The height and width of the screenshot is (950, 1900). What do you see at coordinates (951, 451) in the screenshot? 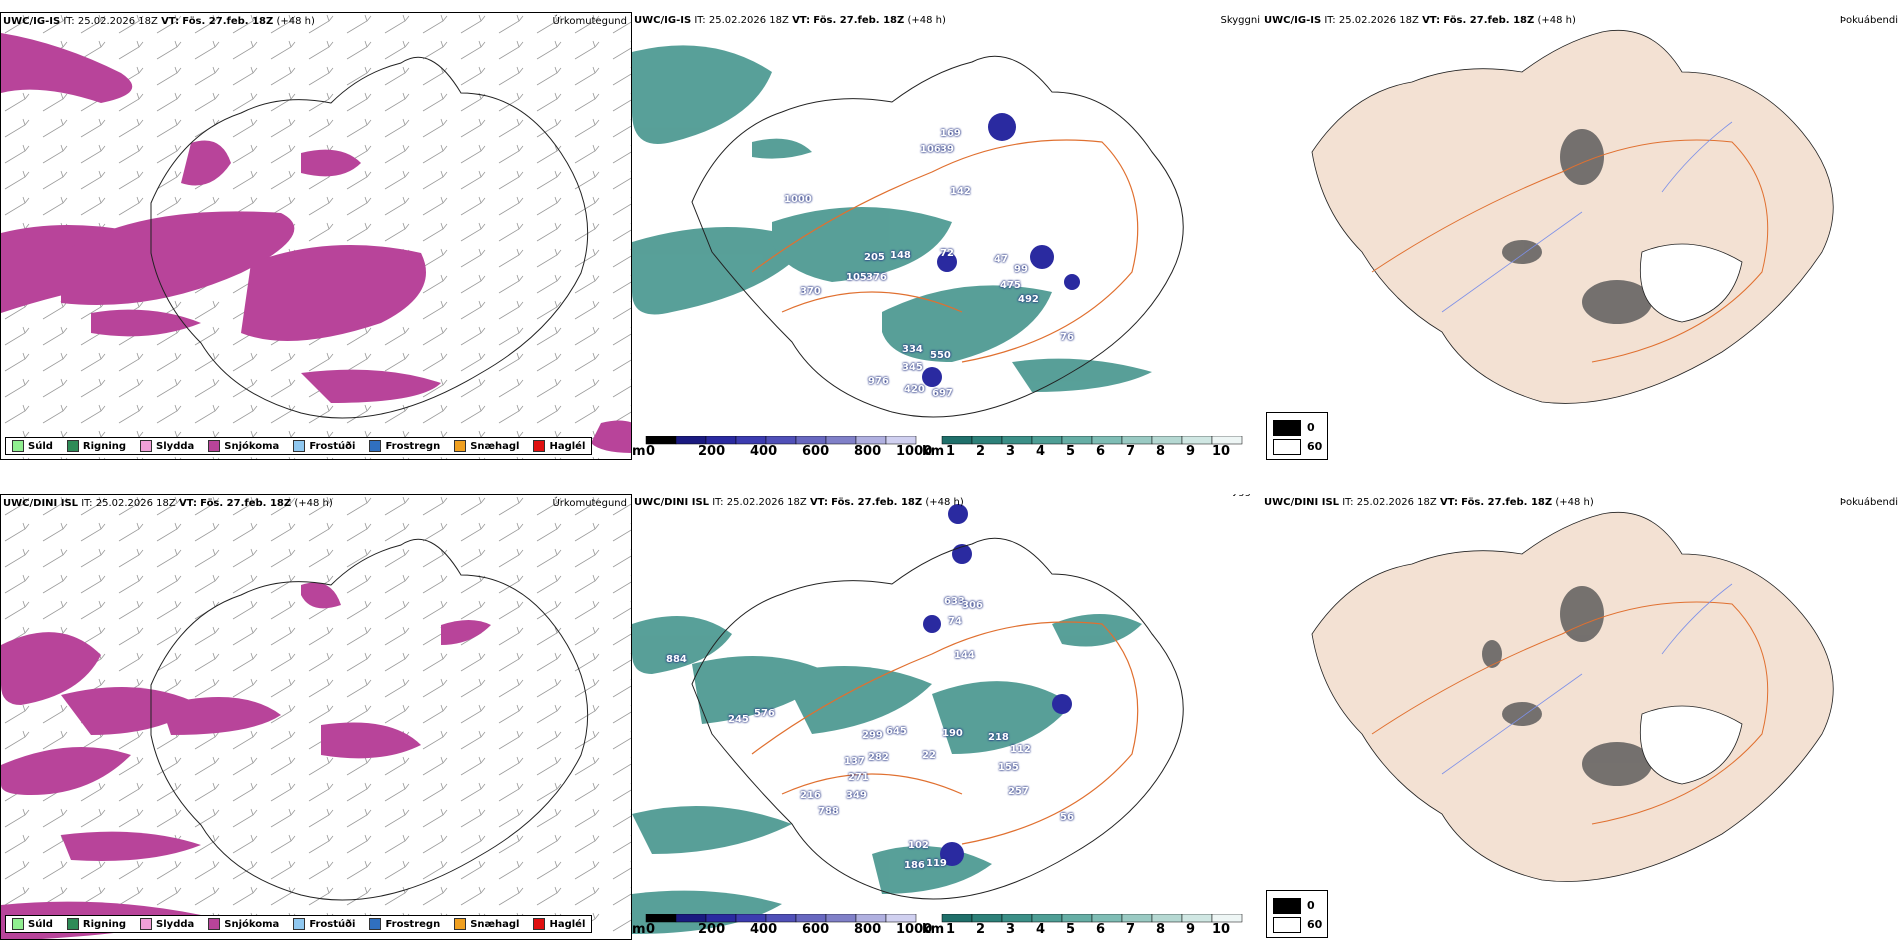
I see `colorbar-tick: 1` at bounding box center [951, 451].